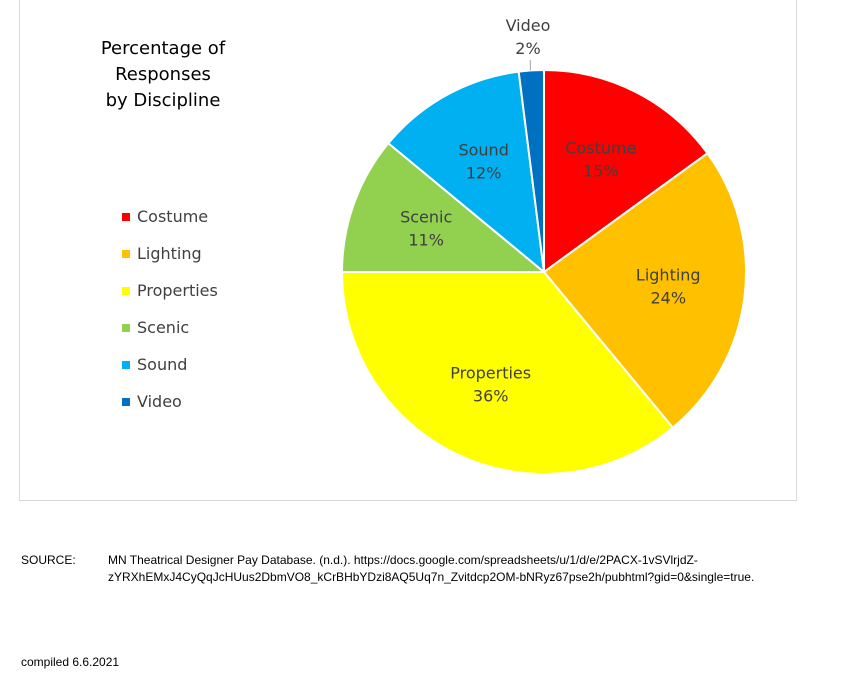  What do you see at coordinates (531, 170) in the screenshot?
I see `pie-slice-video` at bounding box center [531, 170].